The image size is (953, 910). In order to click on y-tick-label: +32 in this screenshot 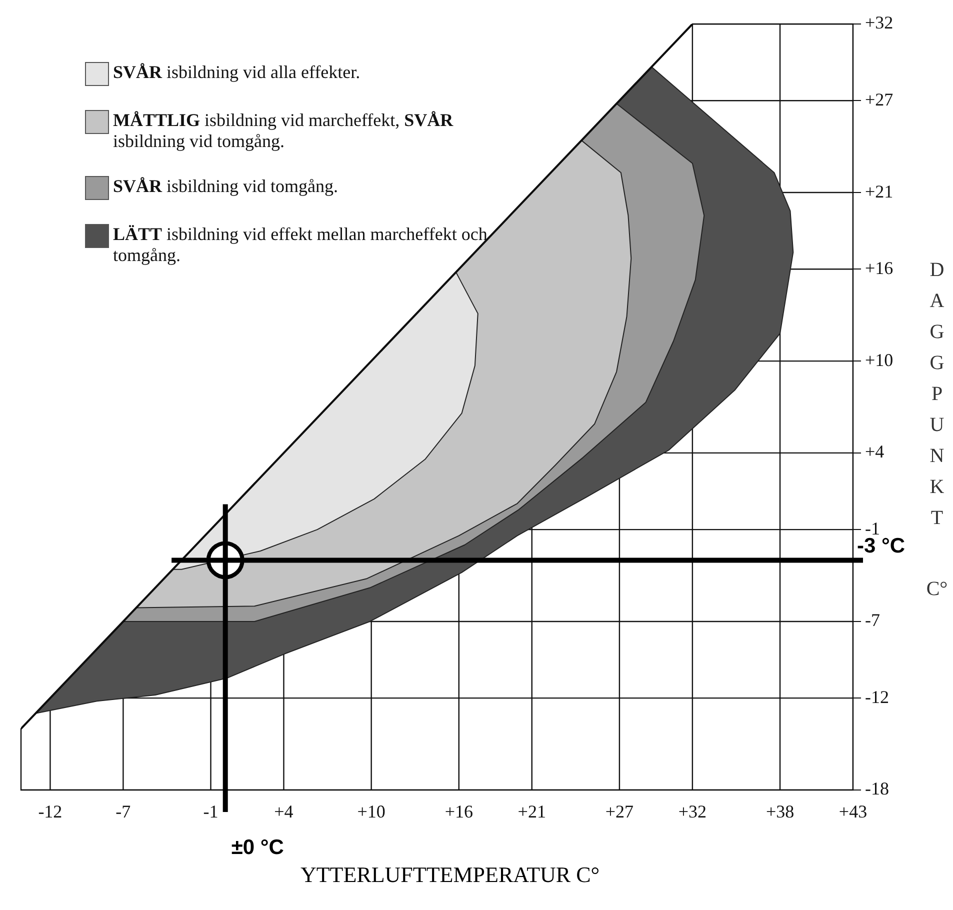, I will do `click(879, 22)`.